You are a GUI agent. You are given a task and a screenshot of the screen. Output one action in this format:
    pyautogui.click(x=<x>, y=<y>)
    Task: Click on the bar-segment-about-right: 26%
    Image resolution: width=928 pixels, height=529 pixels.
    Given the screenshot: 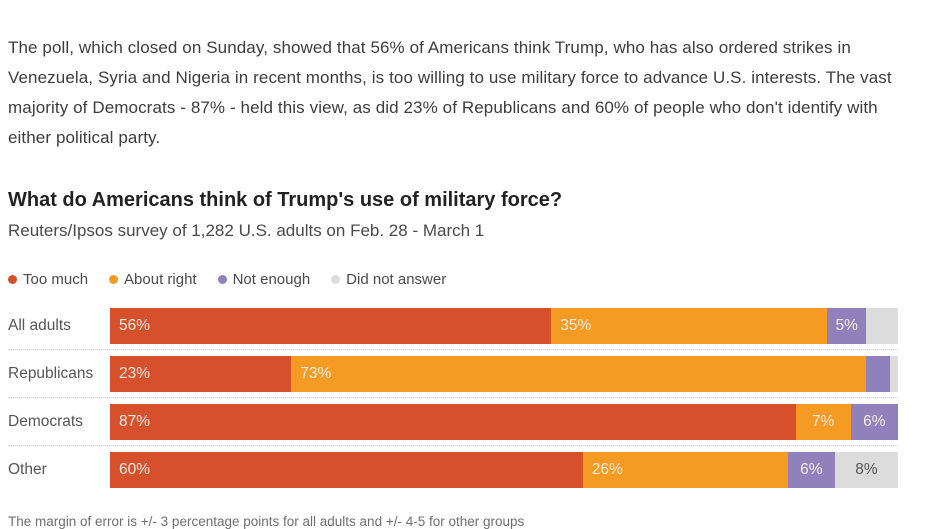 What is the action you would take?
    pyautogui.click(x=685, y=470)
    